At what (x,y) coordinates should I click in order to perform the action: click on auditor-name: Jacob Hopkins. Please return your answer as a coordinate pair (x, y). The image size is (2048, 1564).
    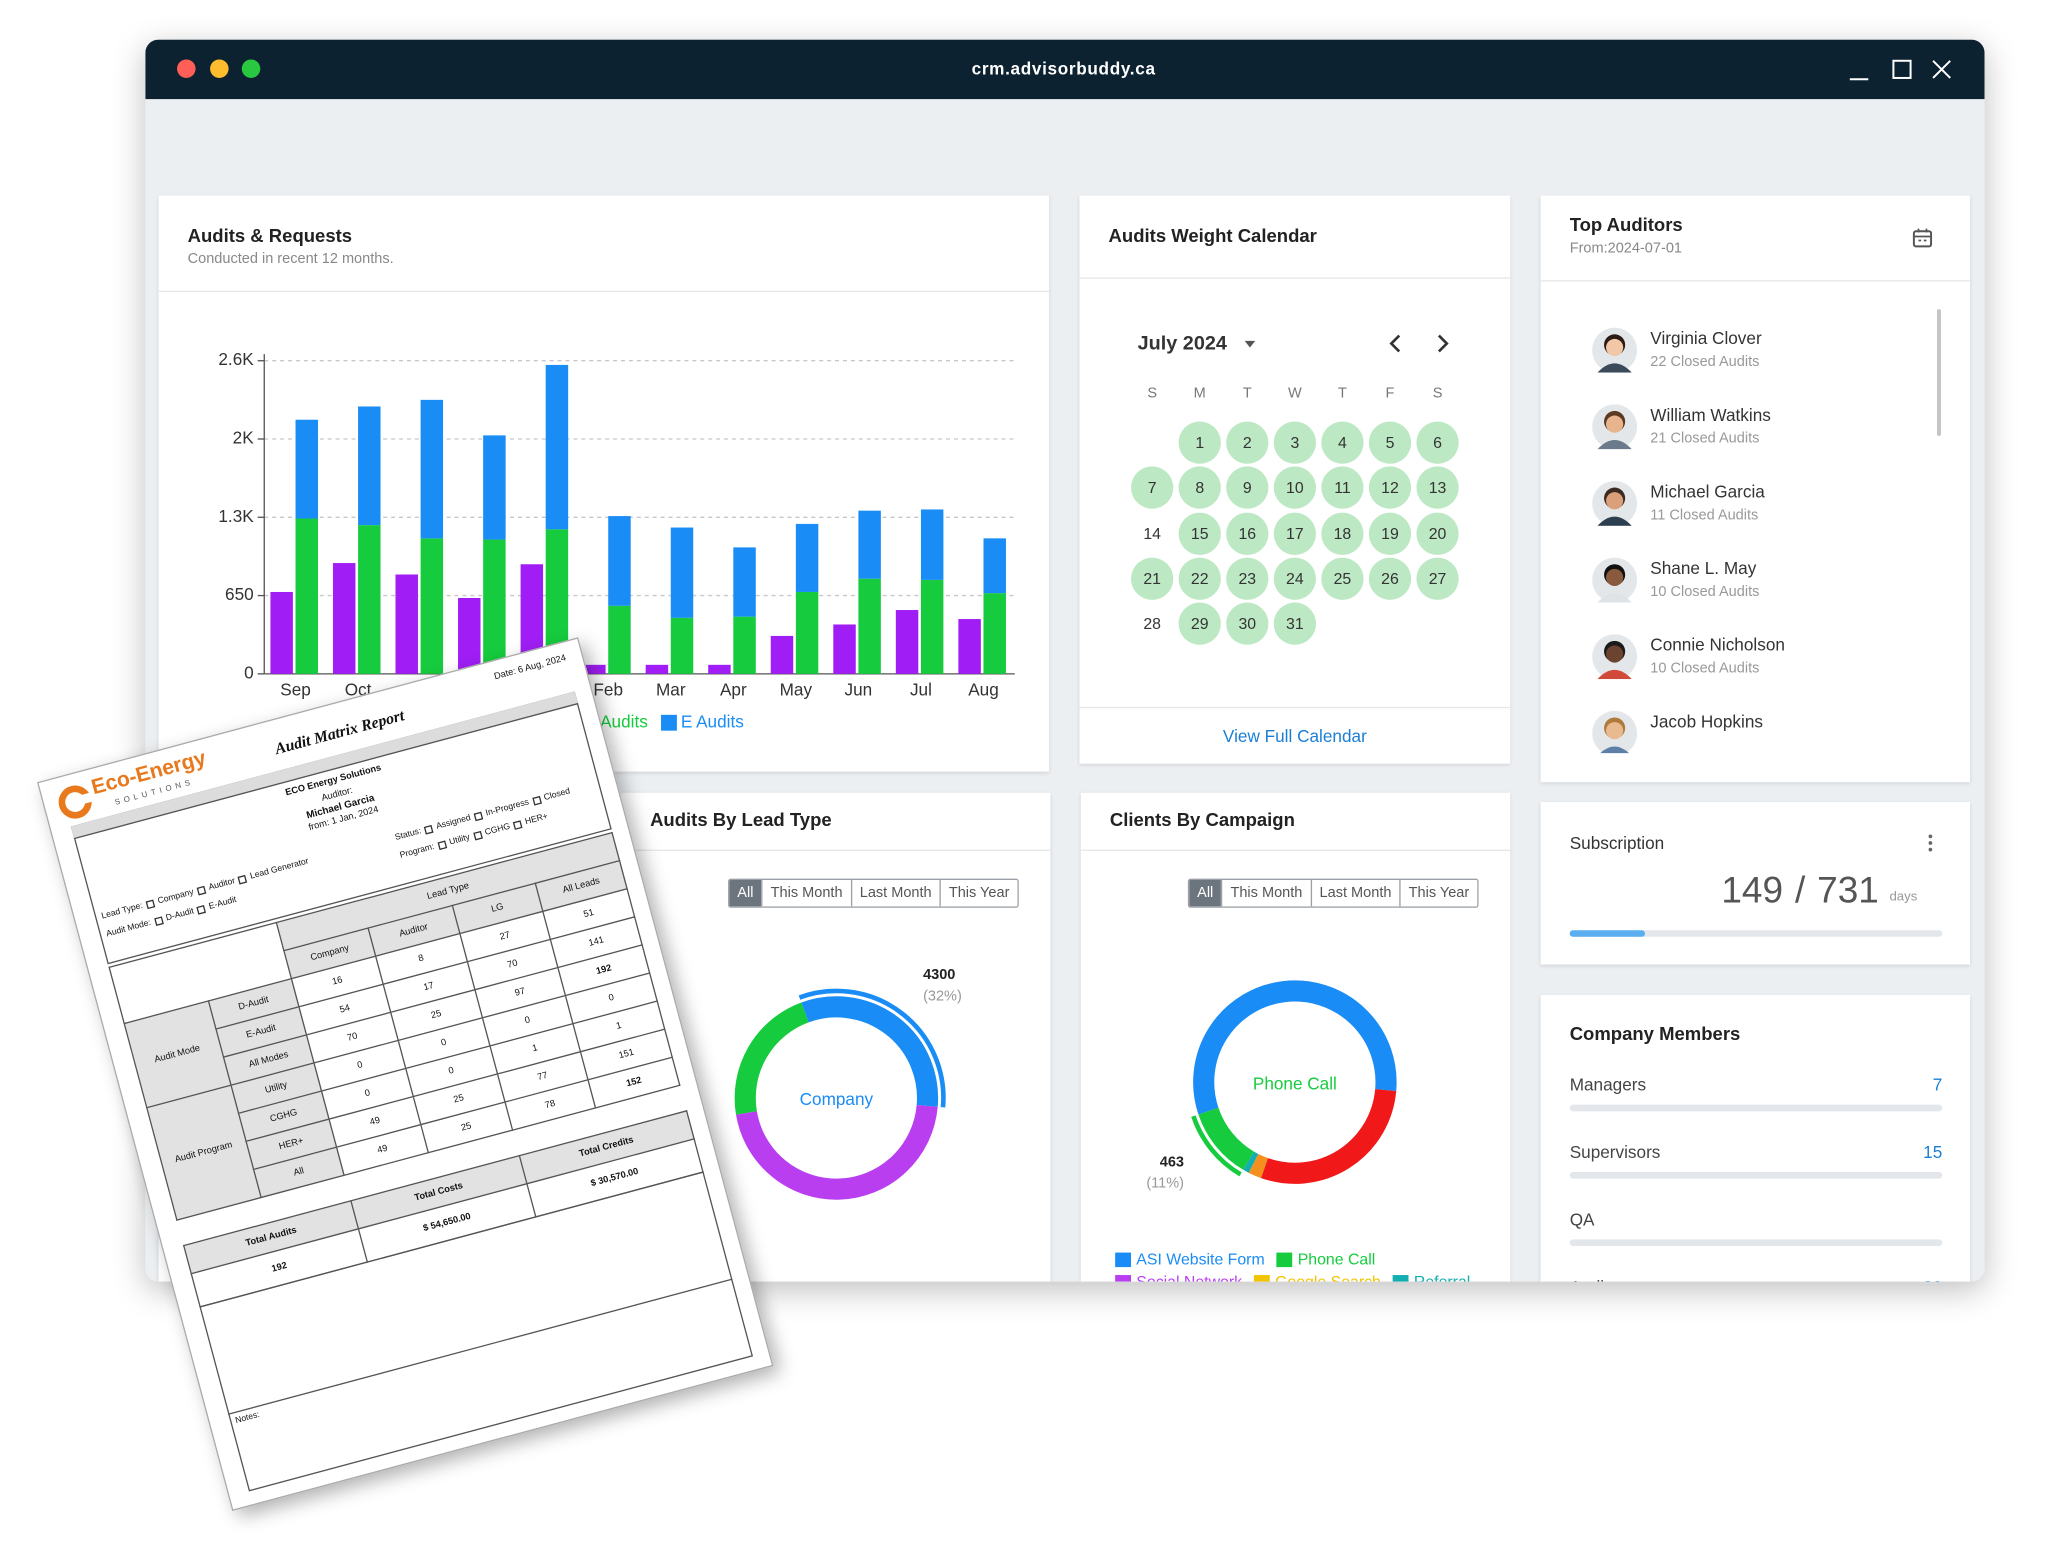
    Looking at the image, I should click on (1706, 721).